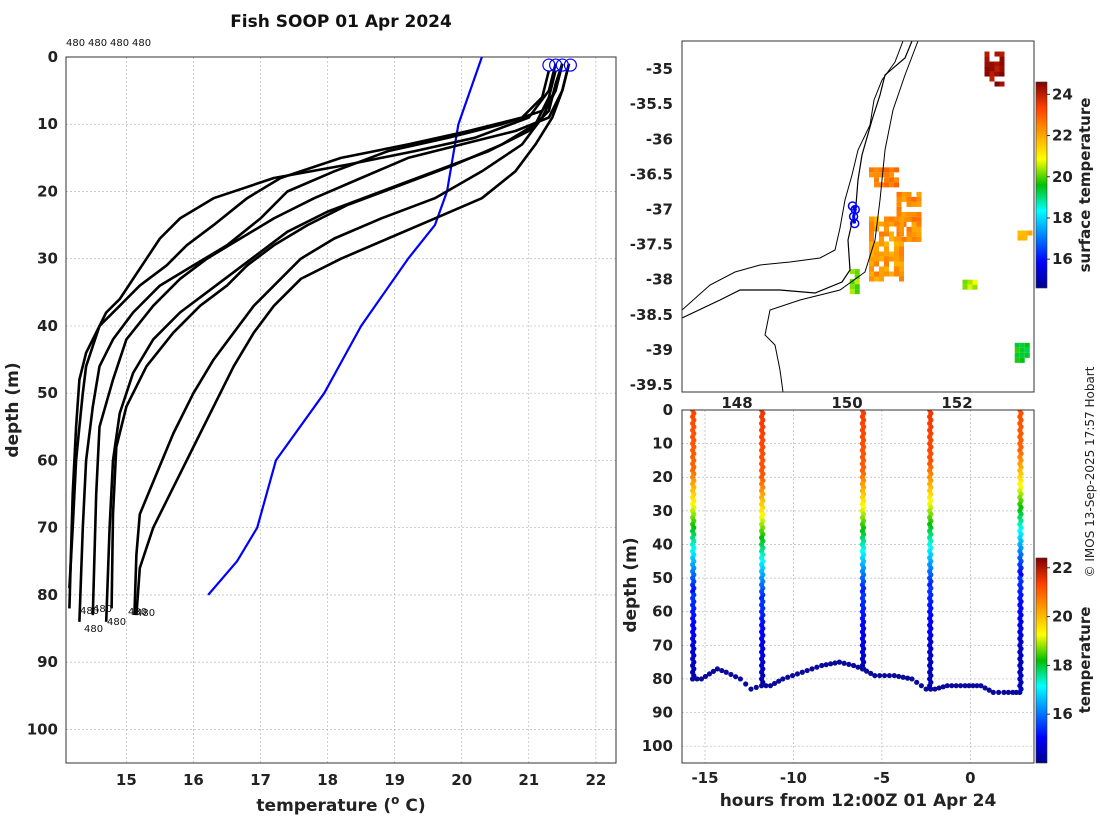 This screenshot has width=1100, height=820. Describe the element at coordinates (853, 215) in the screenshot. I see `ship-track` at that location.